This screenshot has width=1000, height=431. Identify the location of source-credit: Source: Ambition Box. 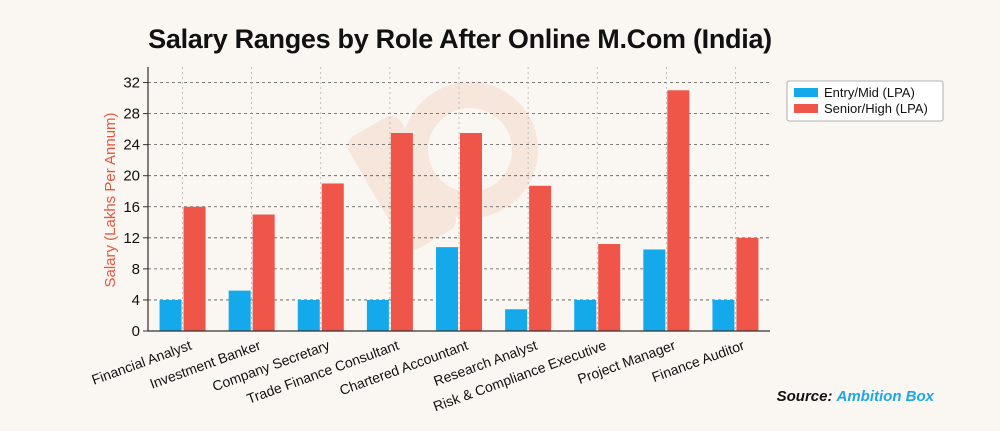
(855, 396).